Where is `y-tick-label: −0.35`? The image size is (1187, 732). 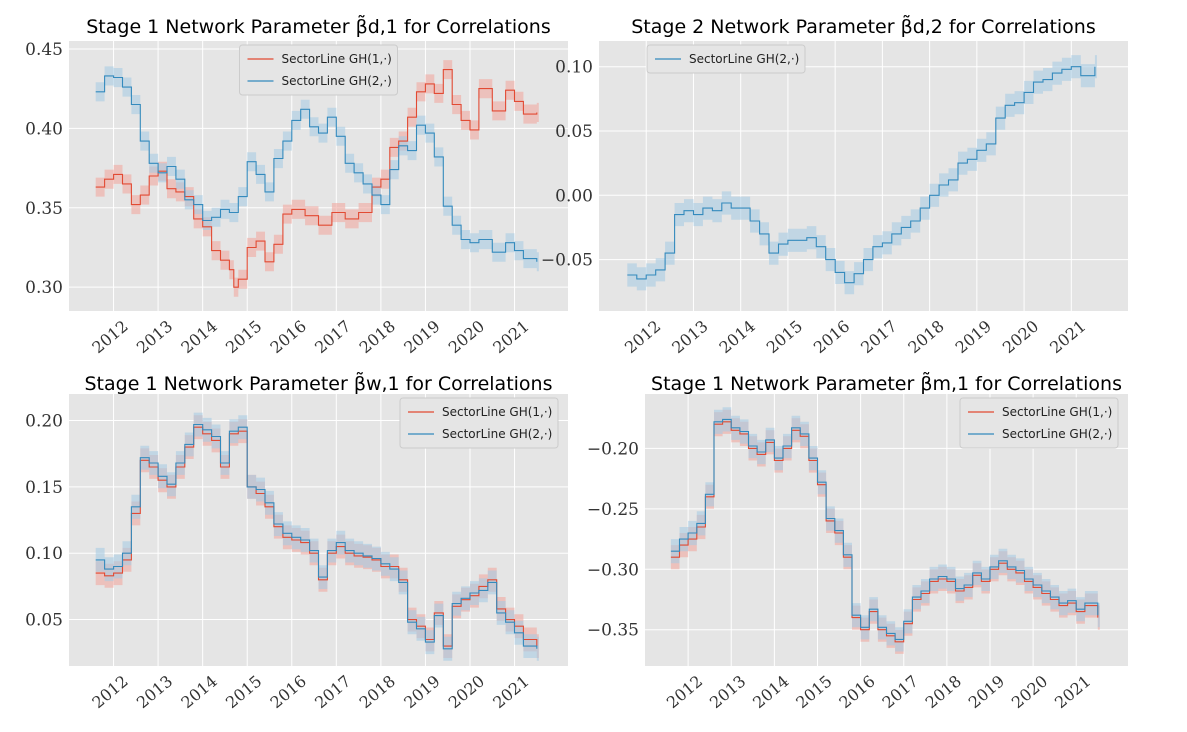
y-tick-label: −0.35 is located at coordinates (613, 631).